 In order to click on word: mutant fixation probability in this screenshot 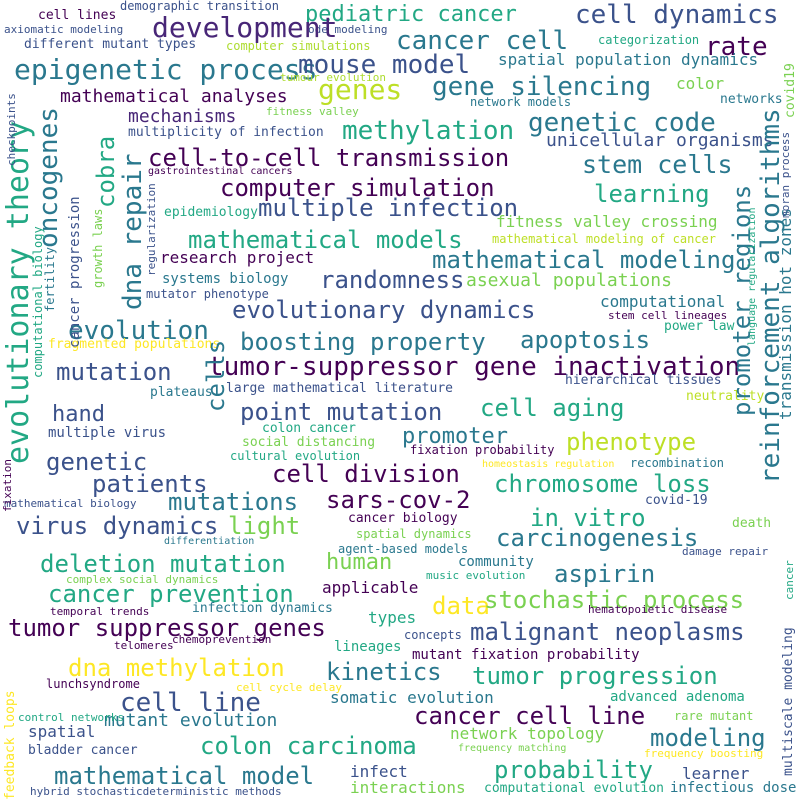, I will do `click(526, 655)`.